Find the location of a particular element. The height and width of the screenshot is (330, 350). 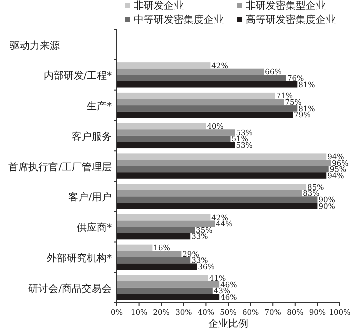

y-tick-label: 客户服务 is located at coordinates (92, 136).